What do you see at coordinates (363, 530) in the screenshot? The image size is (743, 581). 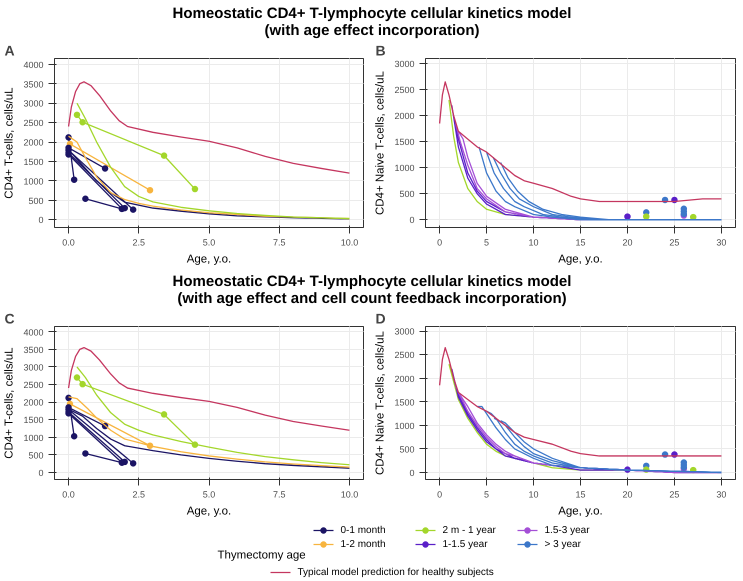 I see `legend-label: 0-1 month` at bounding box center [363, 530].